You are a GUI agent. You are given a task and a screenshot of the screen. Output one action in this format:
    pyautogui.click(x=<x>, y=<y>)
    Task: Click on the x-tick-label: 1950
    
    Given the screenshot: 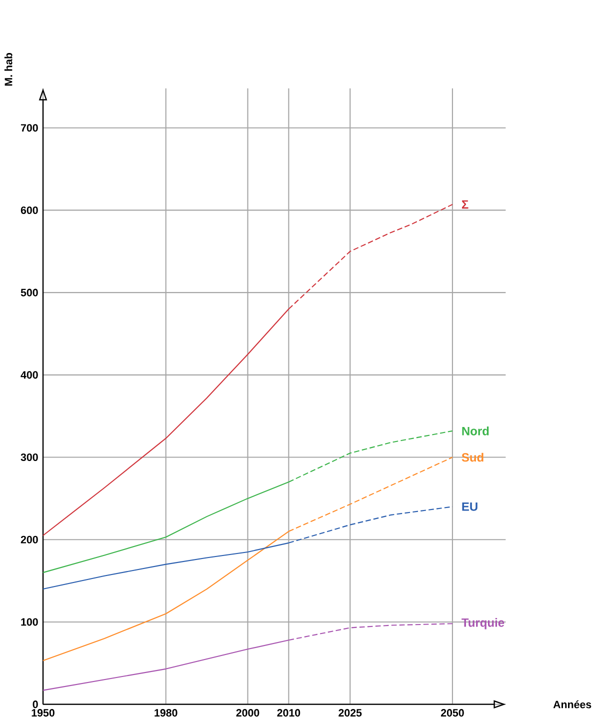 What is the action you would take?
    pyautogui.click(x=43, y=713)
    